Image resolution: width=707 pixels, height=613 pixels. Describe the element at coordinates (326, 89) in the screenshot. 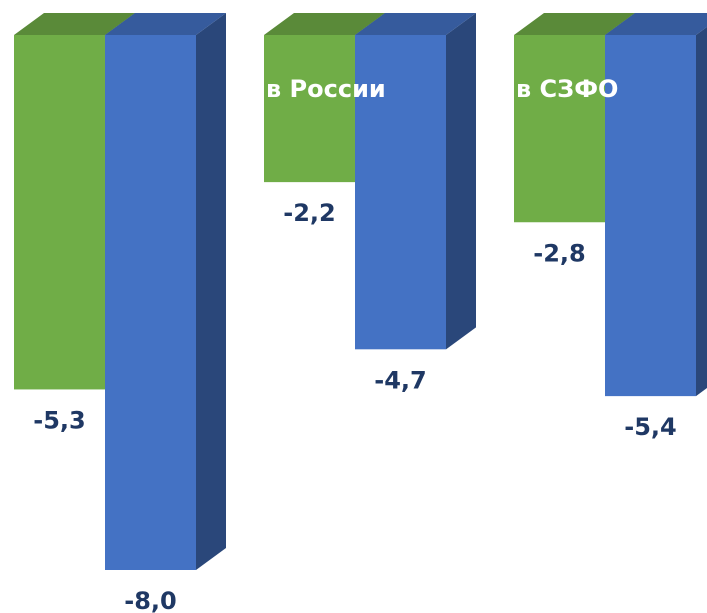

I see `category-label: в России` at that location.